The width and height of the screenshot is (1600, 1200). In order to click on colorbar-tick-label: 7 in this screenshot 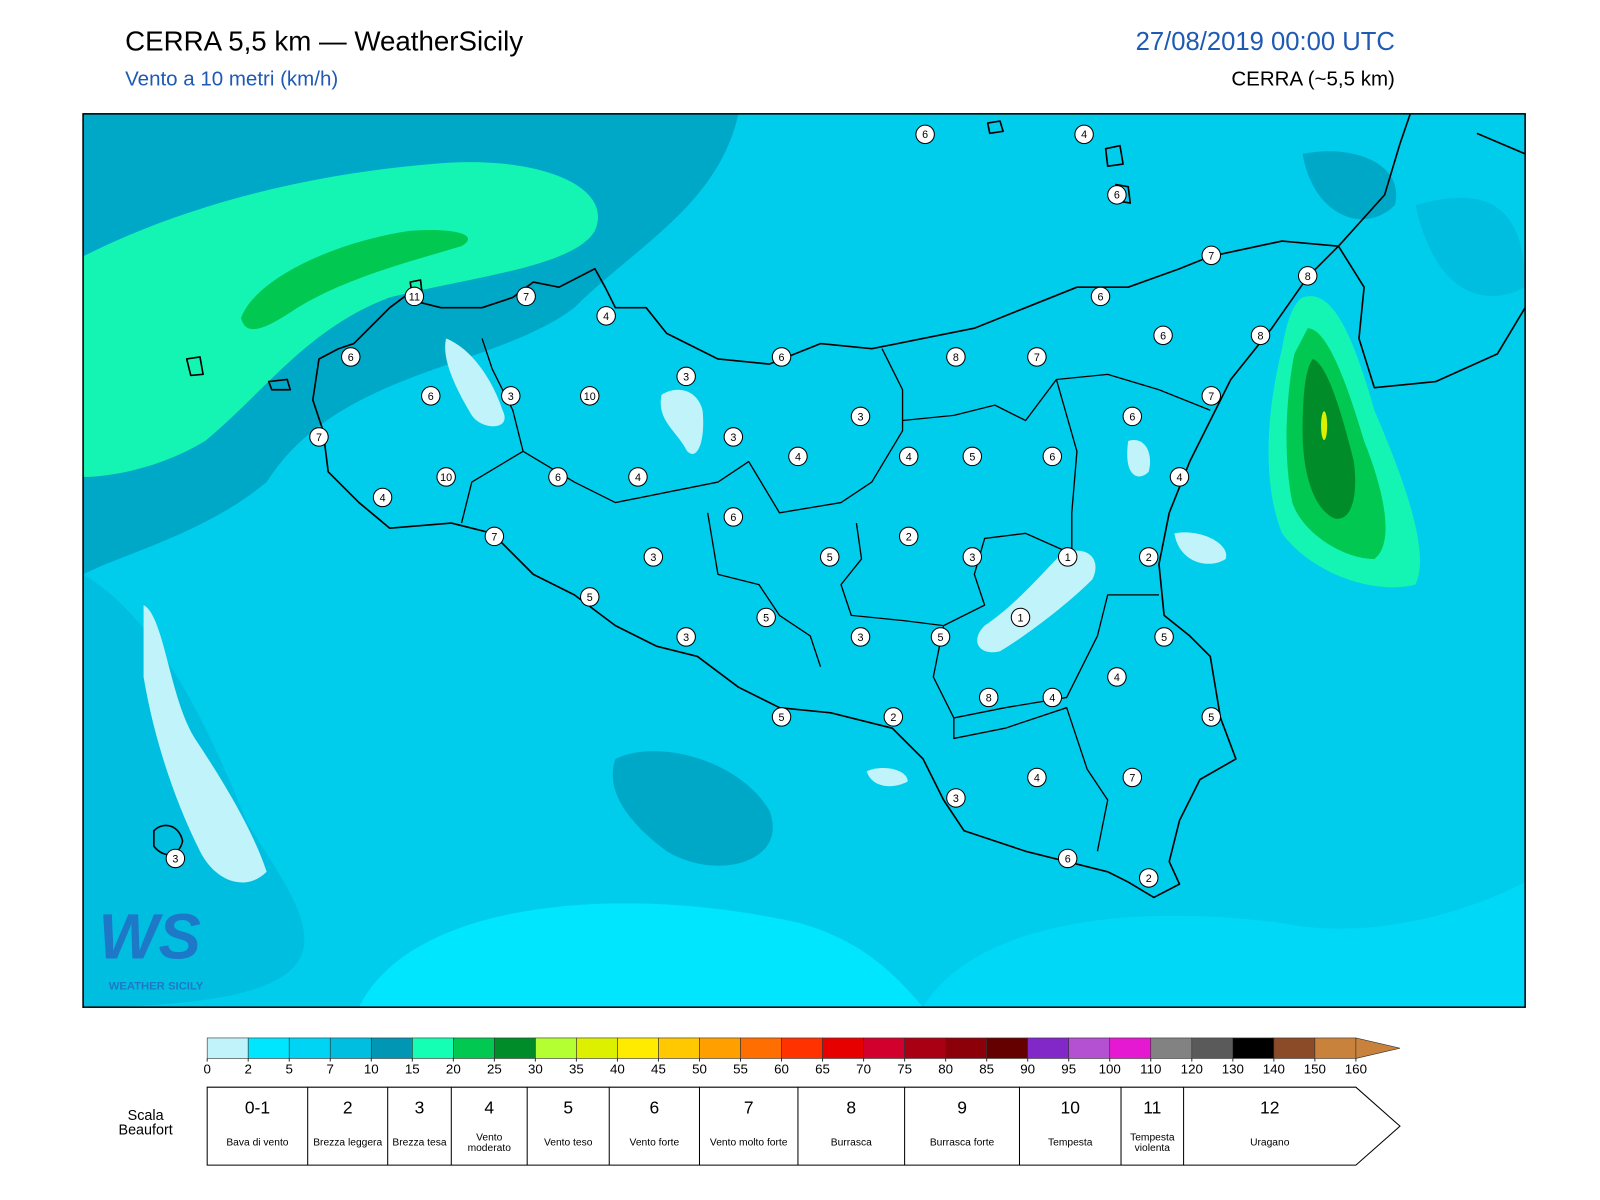, I will do `click(330, 1068)`.